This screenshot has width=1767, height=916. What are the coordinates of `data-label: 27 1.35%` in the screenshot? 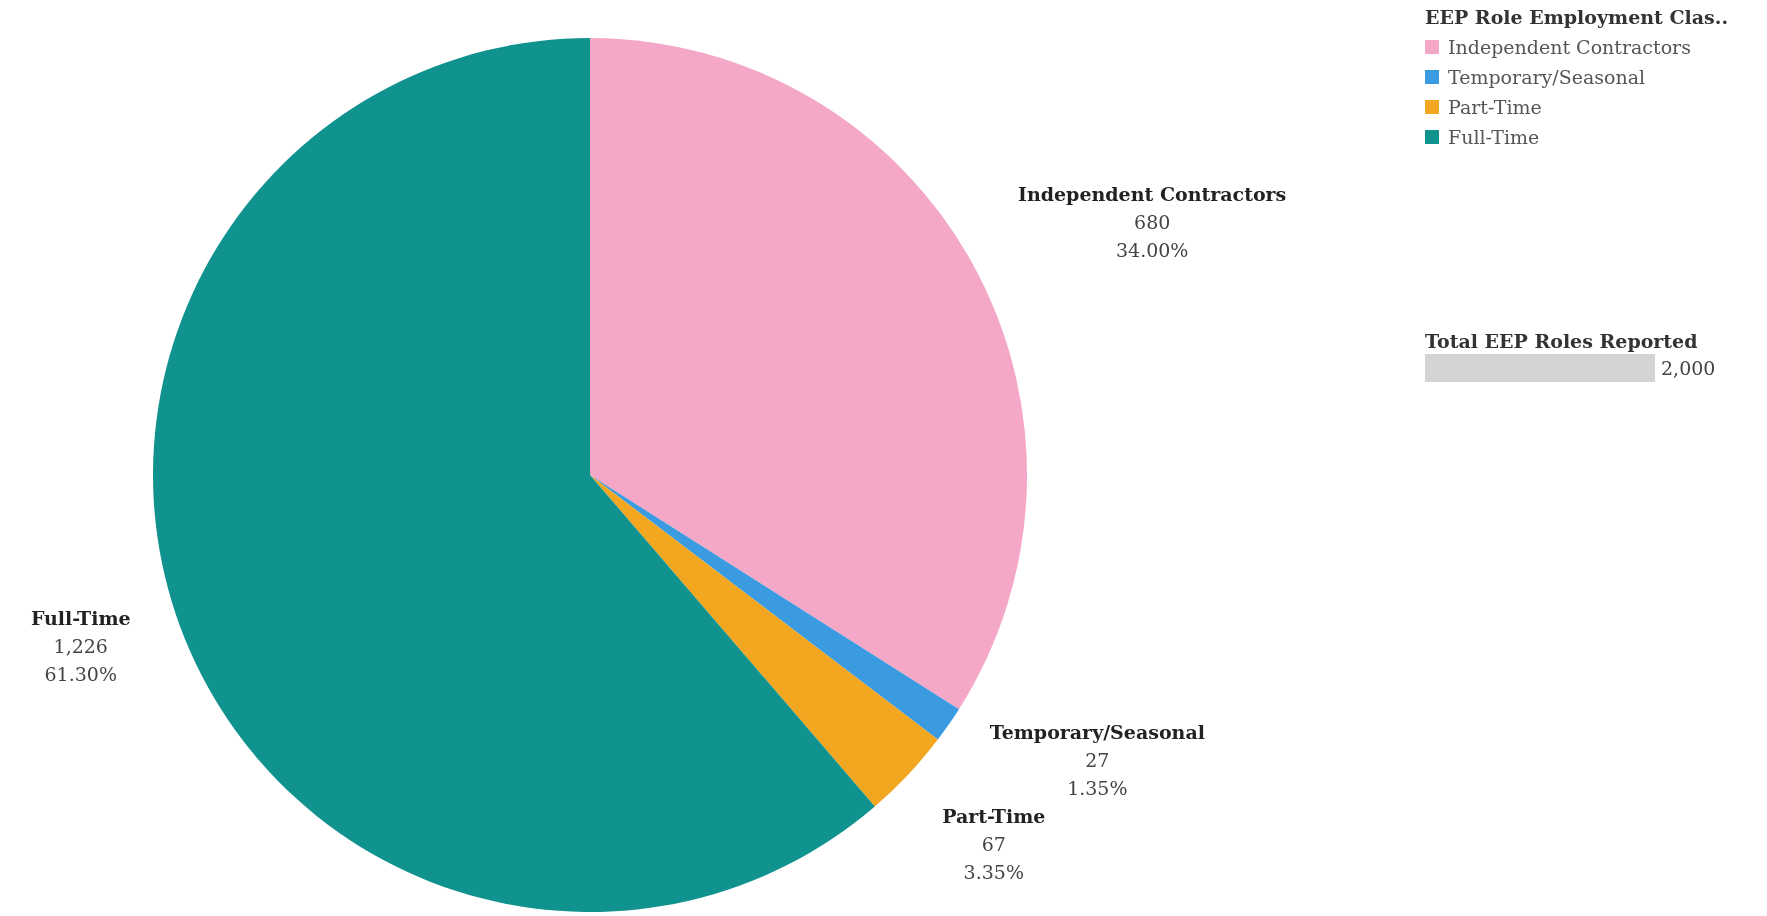 It's located at (1097, 774).